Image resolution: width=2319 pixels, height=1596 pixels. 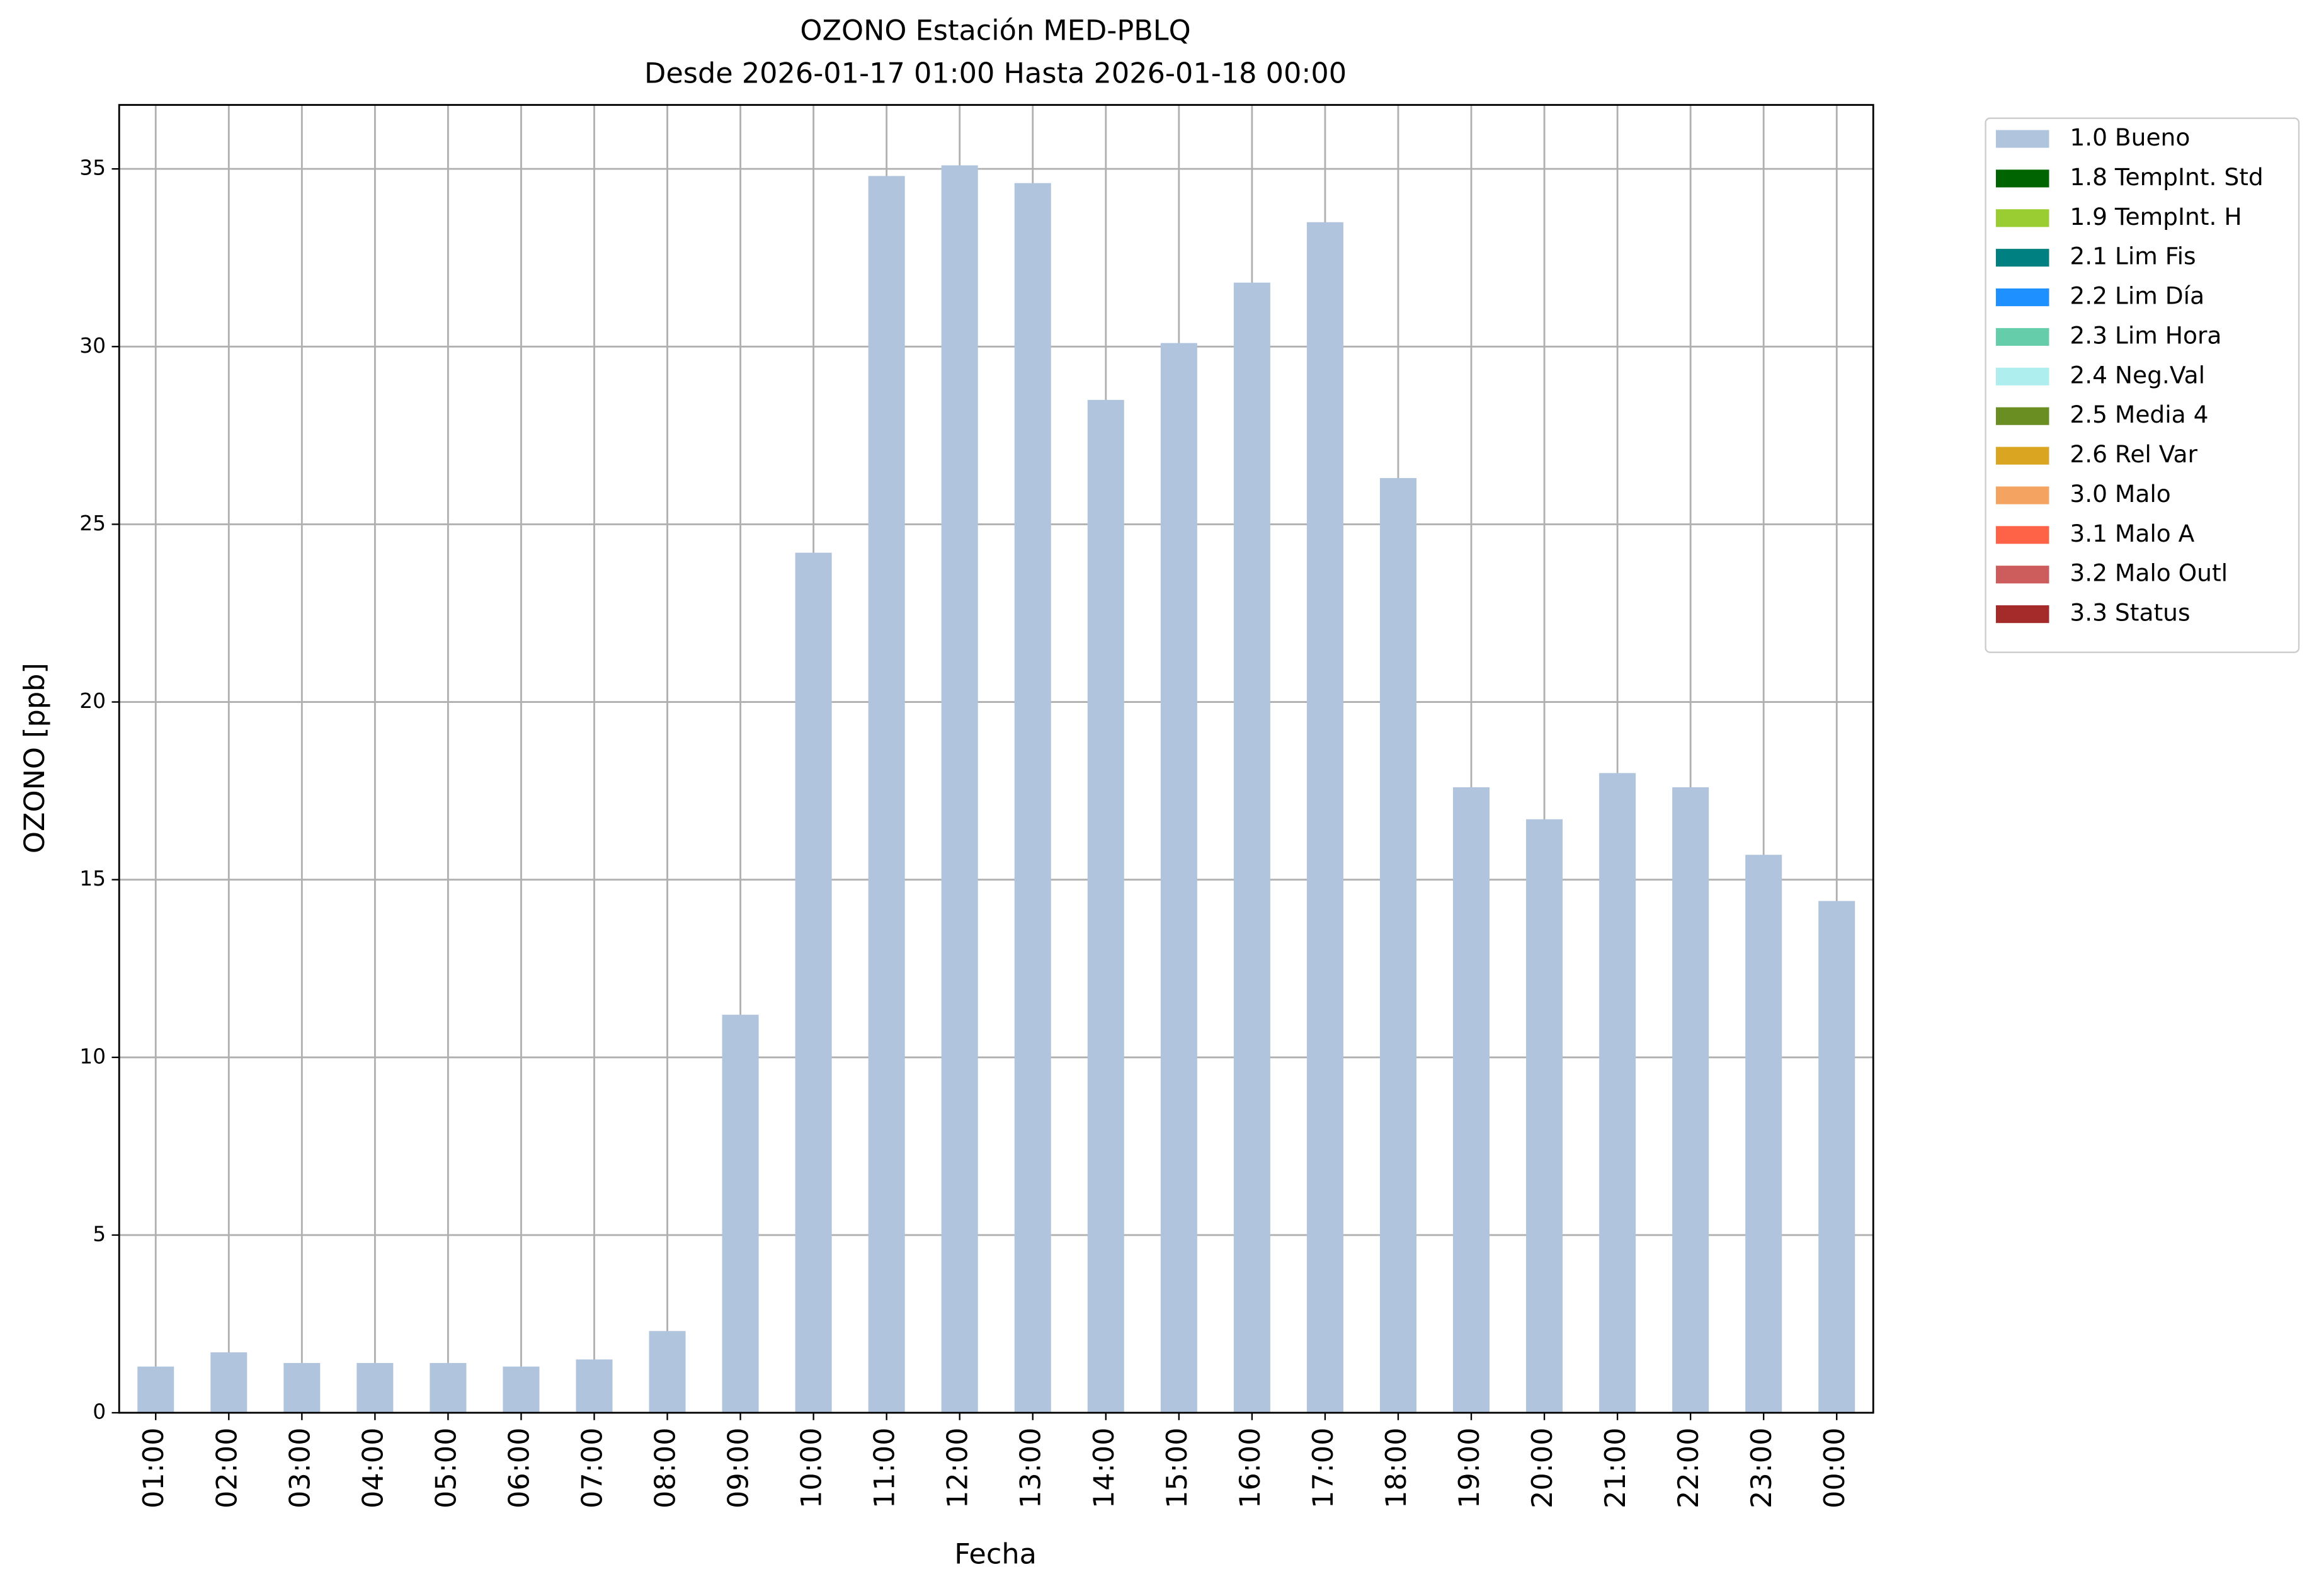 What do you see at coordinates (92, 1056) in the screenshot?
I see `y-tick-label: 10` at bounding box center [92, 1056].